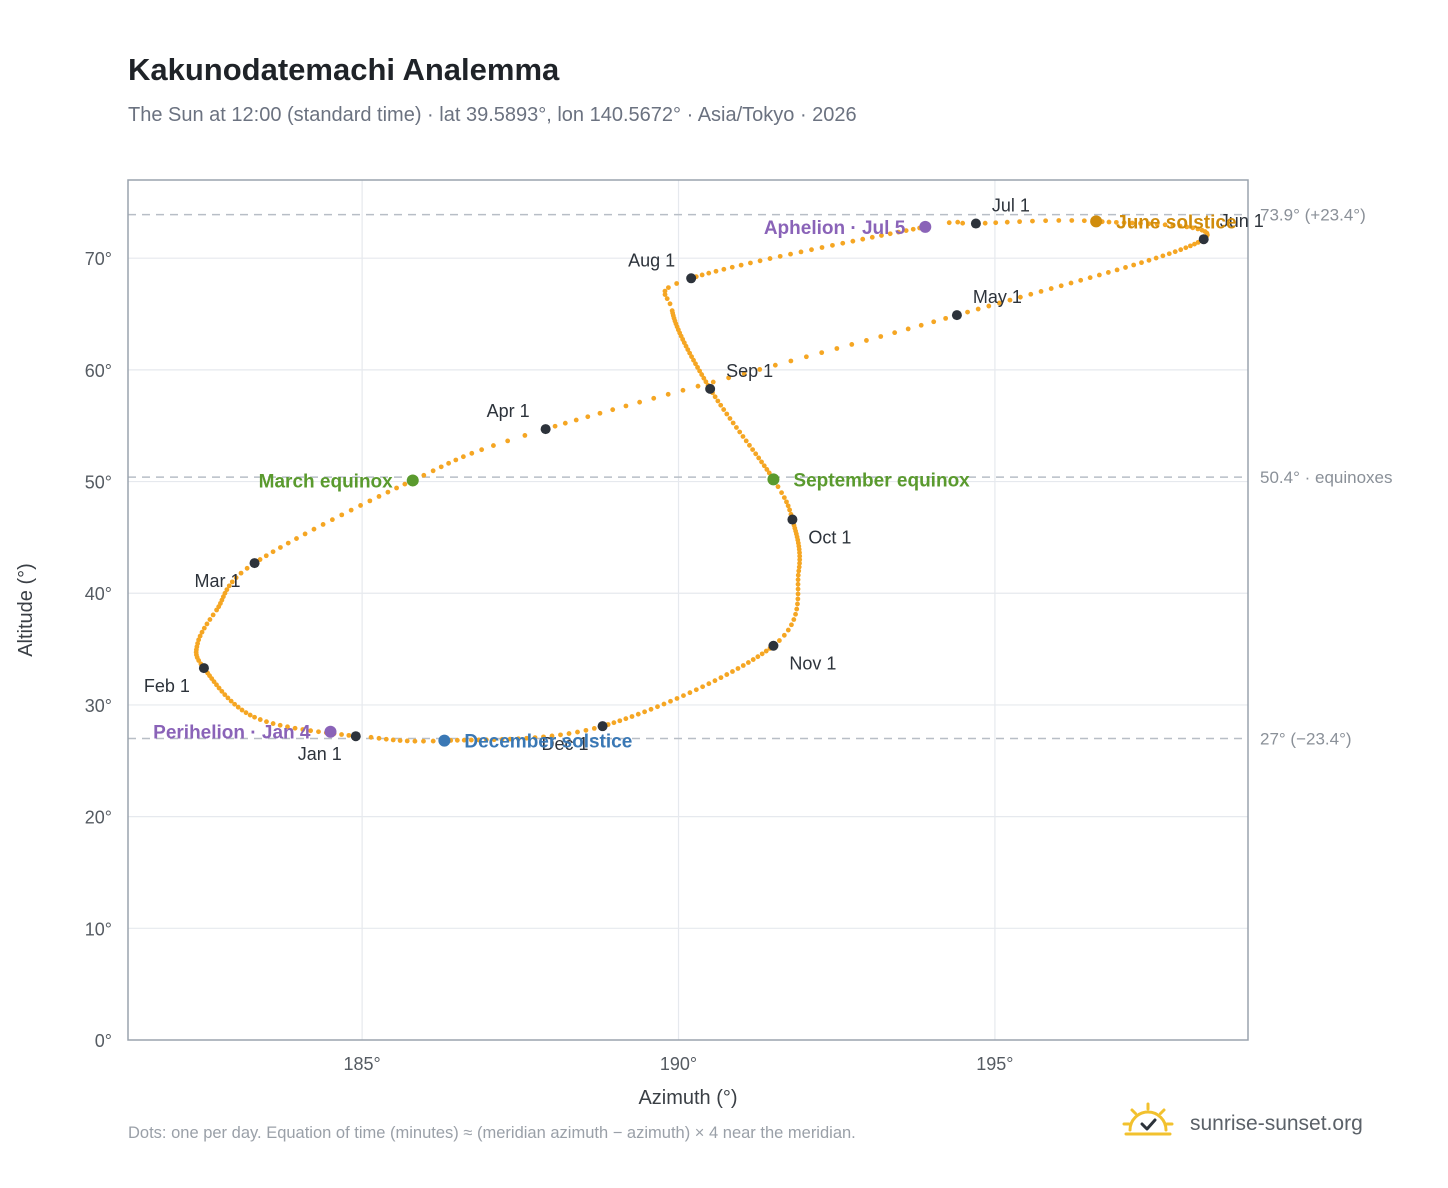  What do you see at coordinates (103, 1041) in the screenshot?
I see `y-tick-label: 0°` at bounding box center [103, 1041].